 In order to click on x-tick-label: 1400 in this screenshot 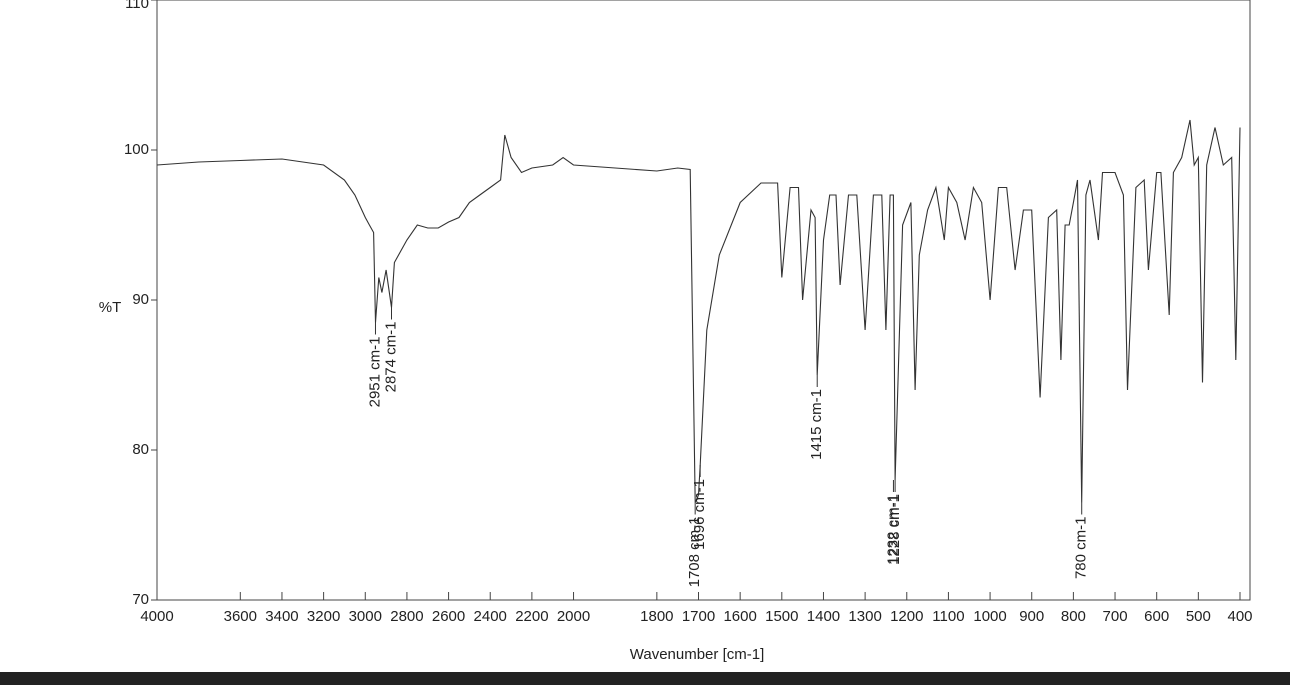, I will do `click(823, 616)`.